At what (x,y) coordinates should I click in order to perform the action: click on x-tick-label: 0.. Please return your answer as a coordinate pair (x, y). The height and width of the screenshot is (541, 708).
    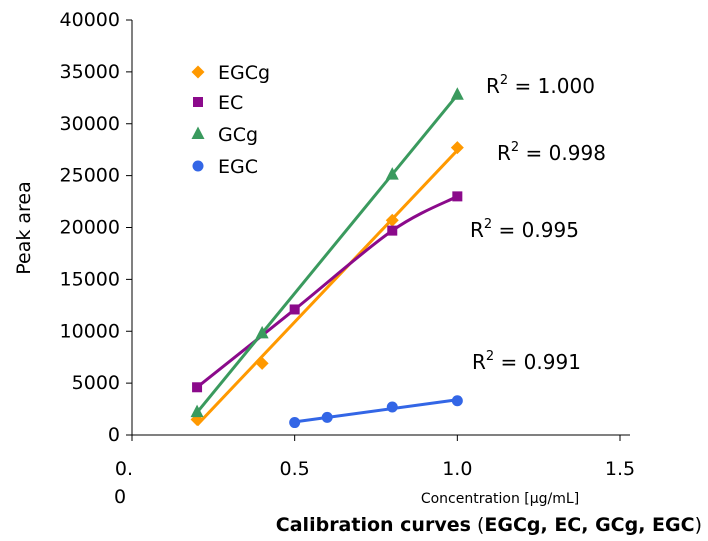
    Looking at the image, I should click on (124, 469).